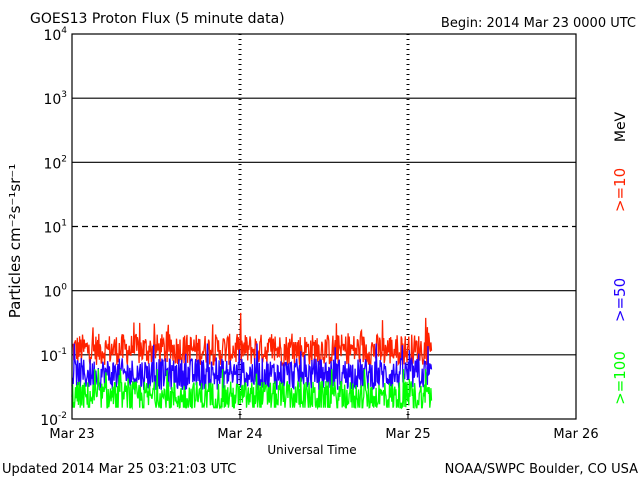  What do you see at coordinates (575, 434) in the screenshot?
I see `x-tick-label: Mar 26` at bounding box center [575, 434].